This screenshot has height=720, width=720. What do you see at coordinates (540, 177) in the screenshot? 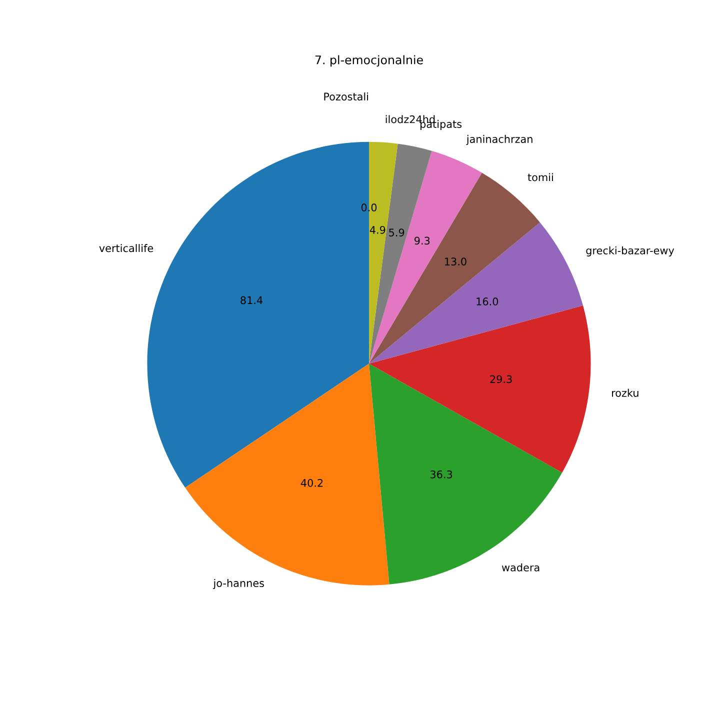
I see `slice-label: tomii` at bounding box center [540, 177].